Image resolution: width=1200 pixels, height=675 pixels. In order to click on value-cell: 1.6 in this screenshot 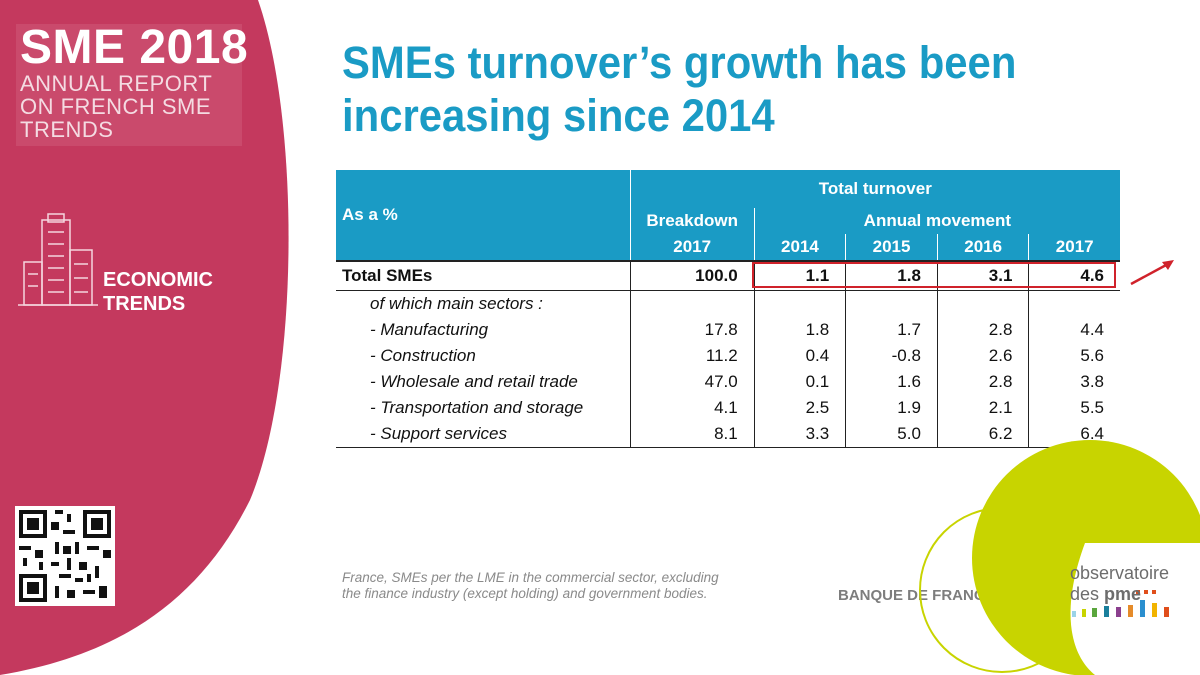, I will do `click(891, 382)`.